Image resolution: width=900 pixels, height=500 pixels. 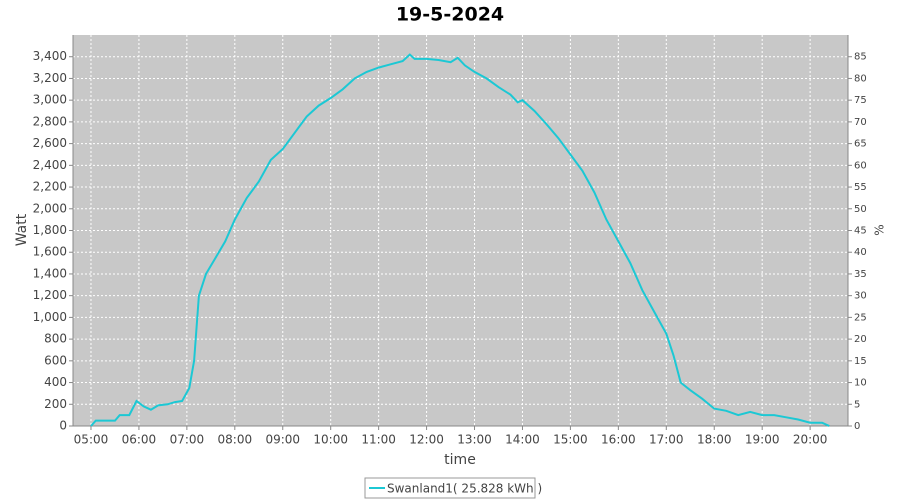 I want to click on y-tick-label: 3,000, so click(x=50, y=100).